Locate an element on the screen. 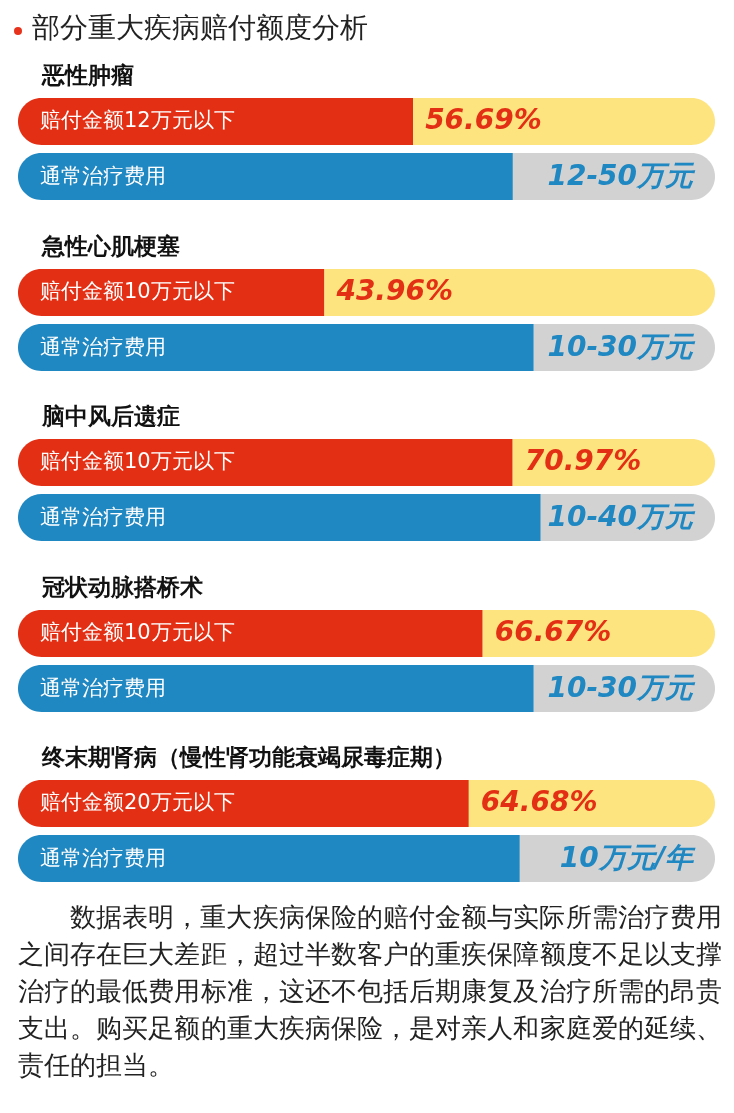 The width and height of the screenshot is (734, 1113). data-label: 43.96% is located at coordinates (394, 290).